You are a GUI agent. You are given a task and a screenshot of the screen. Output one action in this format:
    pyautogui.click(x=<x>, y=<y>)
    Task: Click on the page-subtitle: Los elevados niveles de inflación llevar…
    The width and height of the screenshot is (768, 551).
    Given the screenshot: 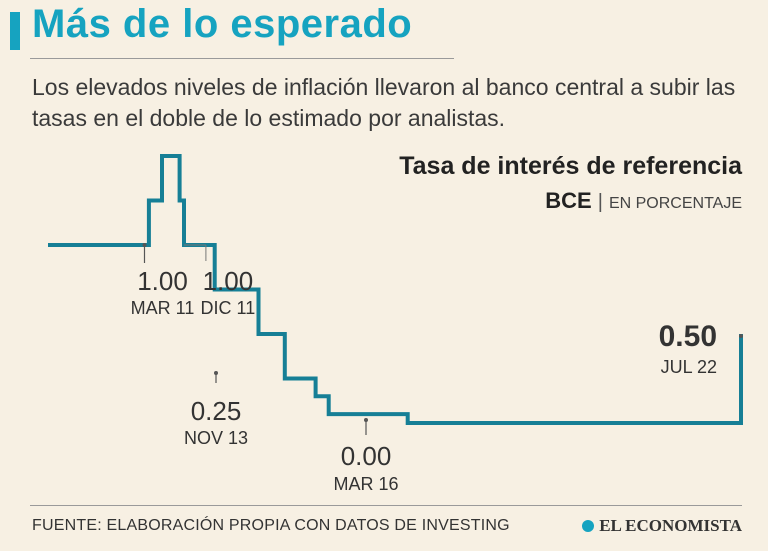 What is the action you would take?
    pyautogui.click(x=384, y=102)
    